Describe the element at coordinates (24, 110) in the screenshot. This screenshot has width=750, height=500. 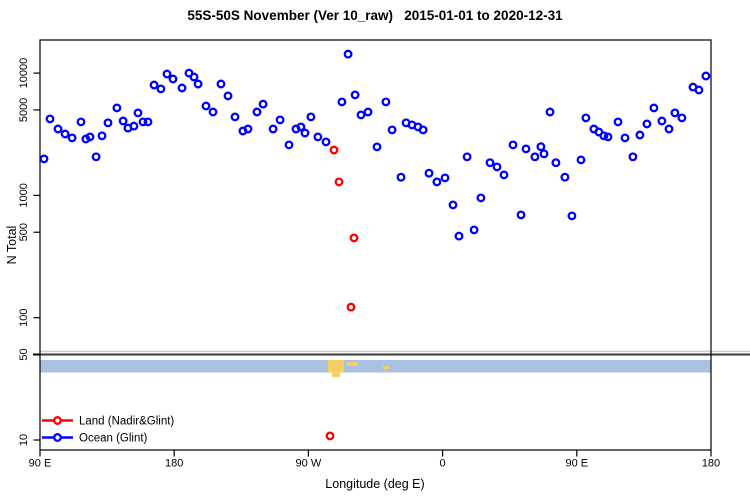
I see `y-axis-tick-label: 5000` at that location.